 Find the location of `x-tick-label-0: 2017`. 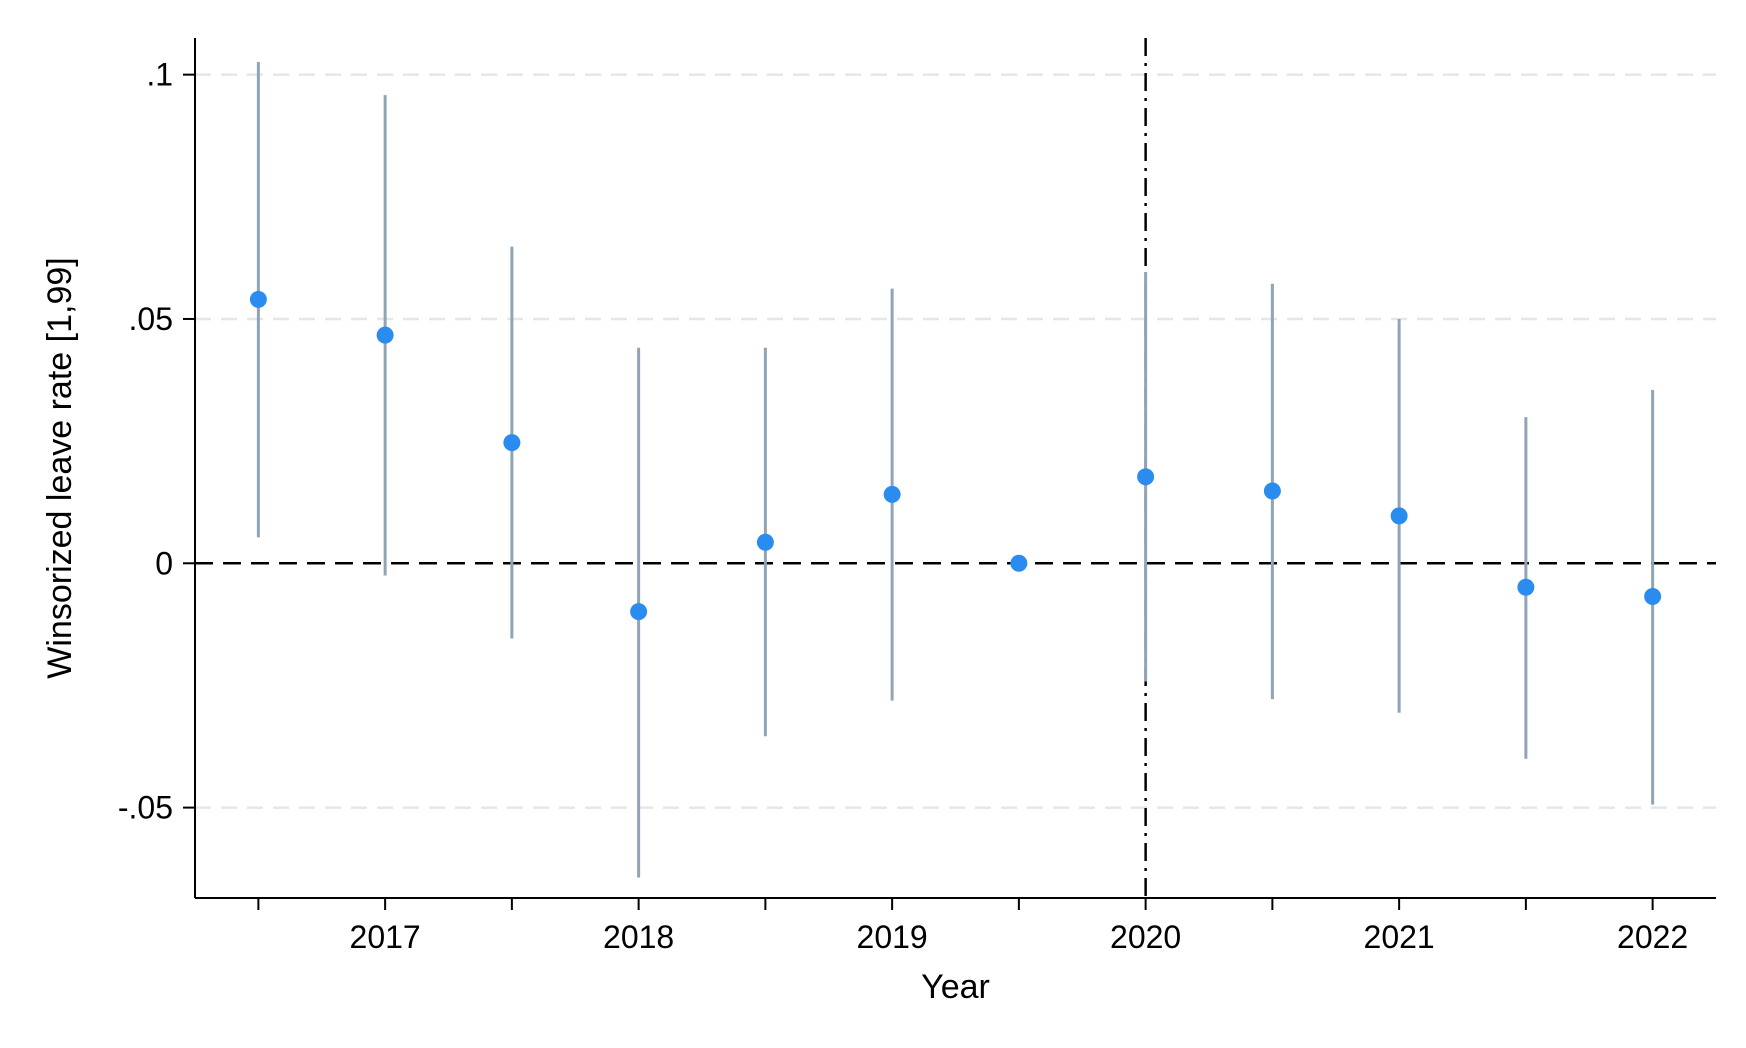

x-tick-label-0: 2017 is located at coordinates (385, 937).